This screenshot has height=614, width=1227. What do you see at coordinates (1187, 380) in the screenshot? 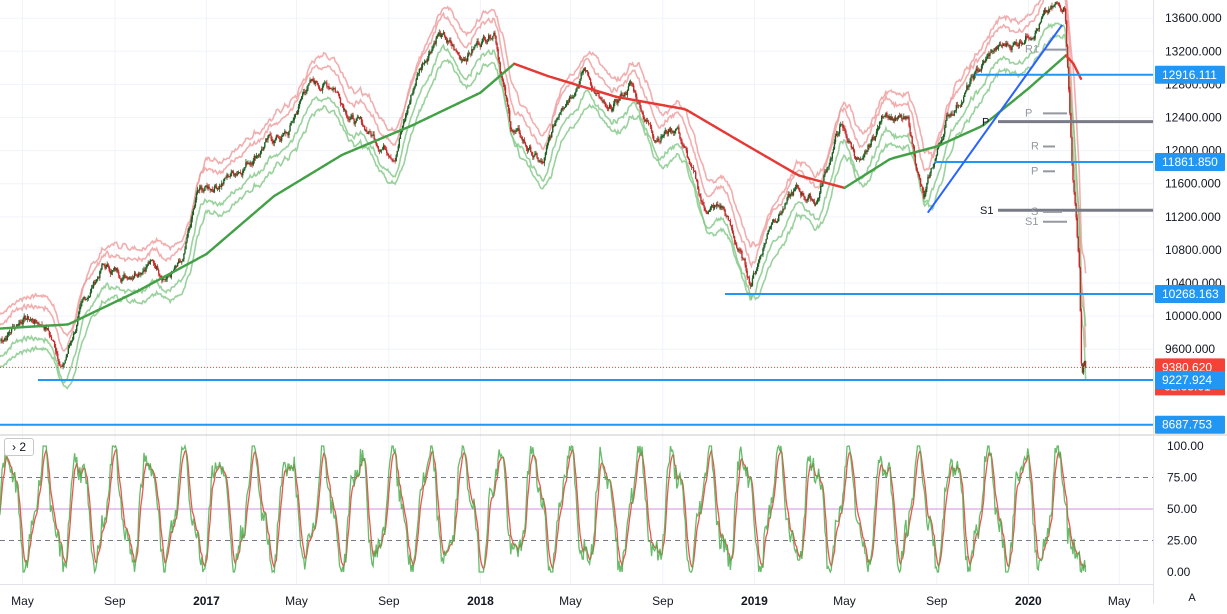
I see `level-badge-text: 9227.924` at bounding box center [1187, 380].